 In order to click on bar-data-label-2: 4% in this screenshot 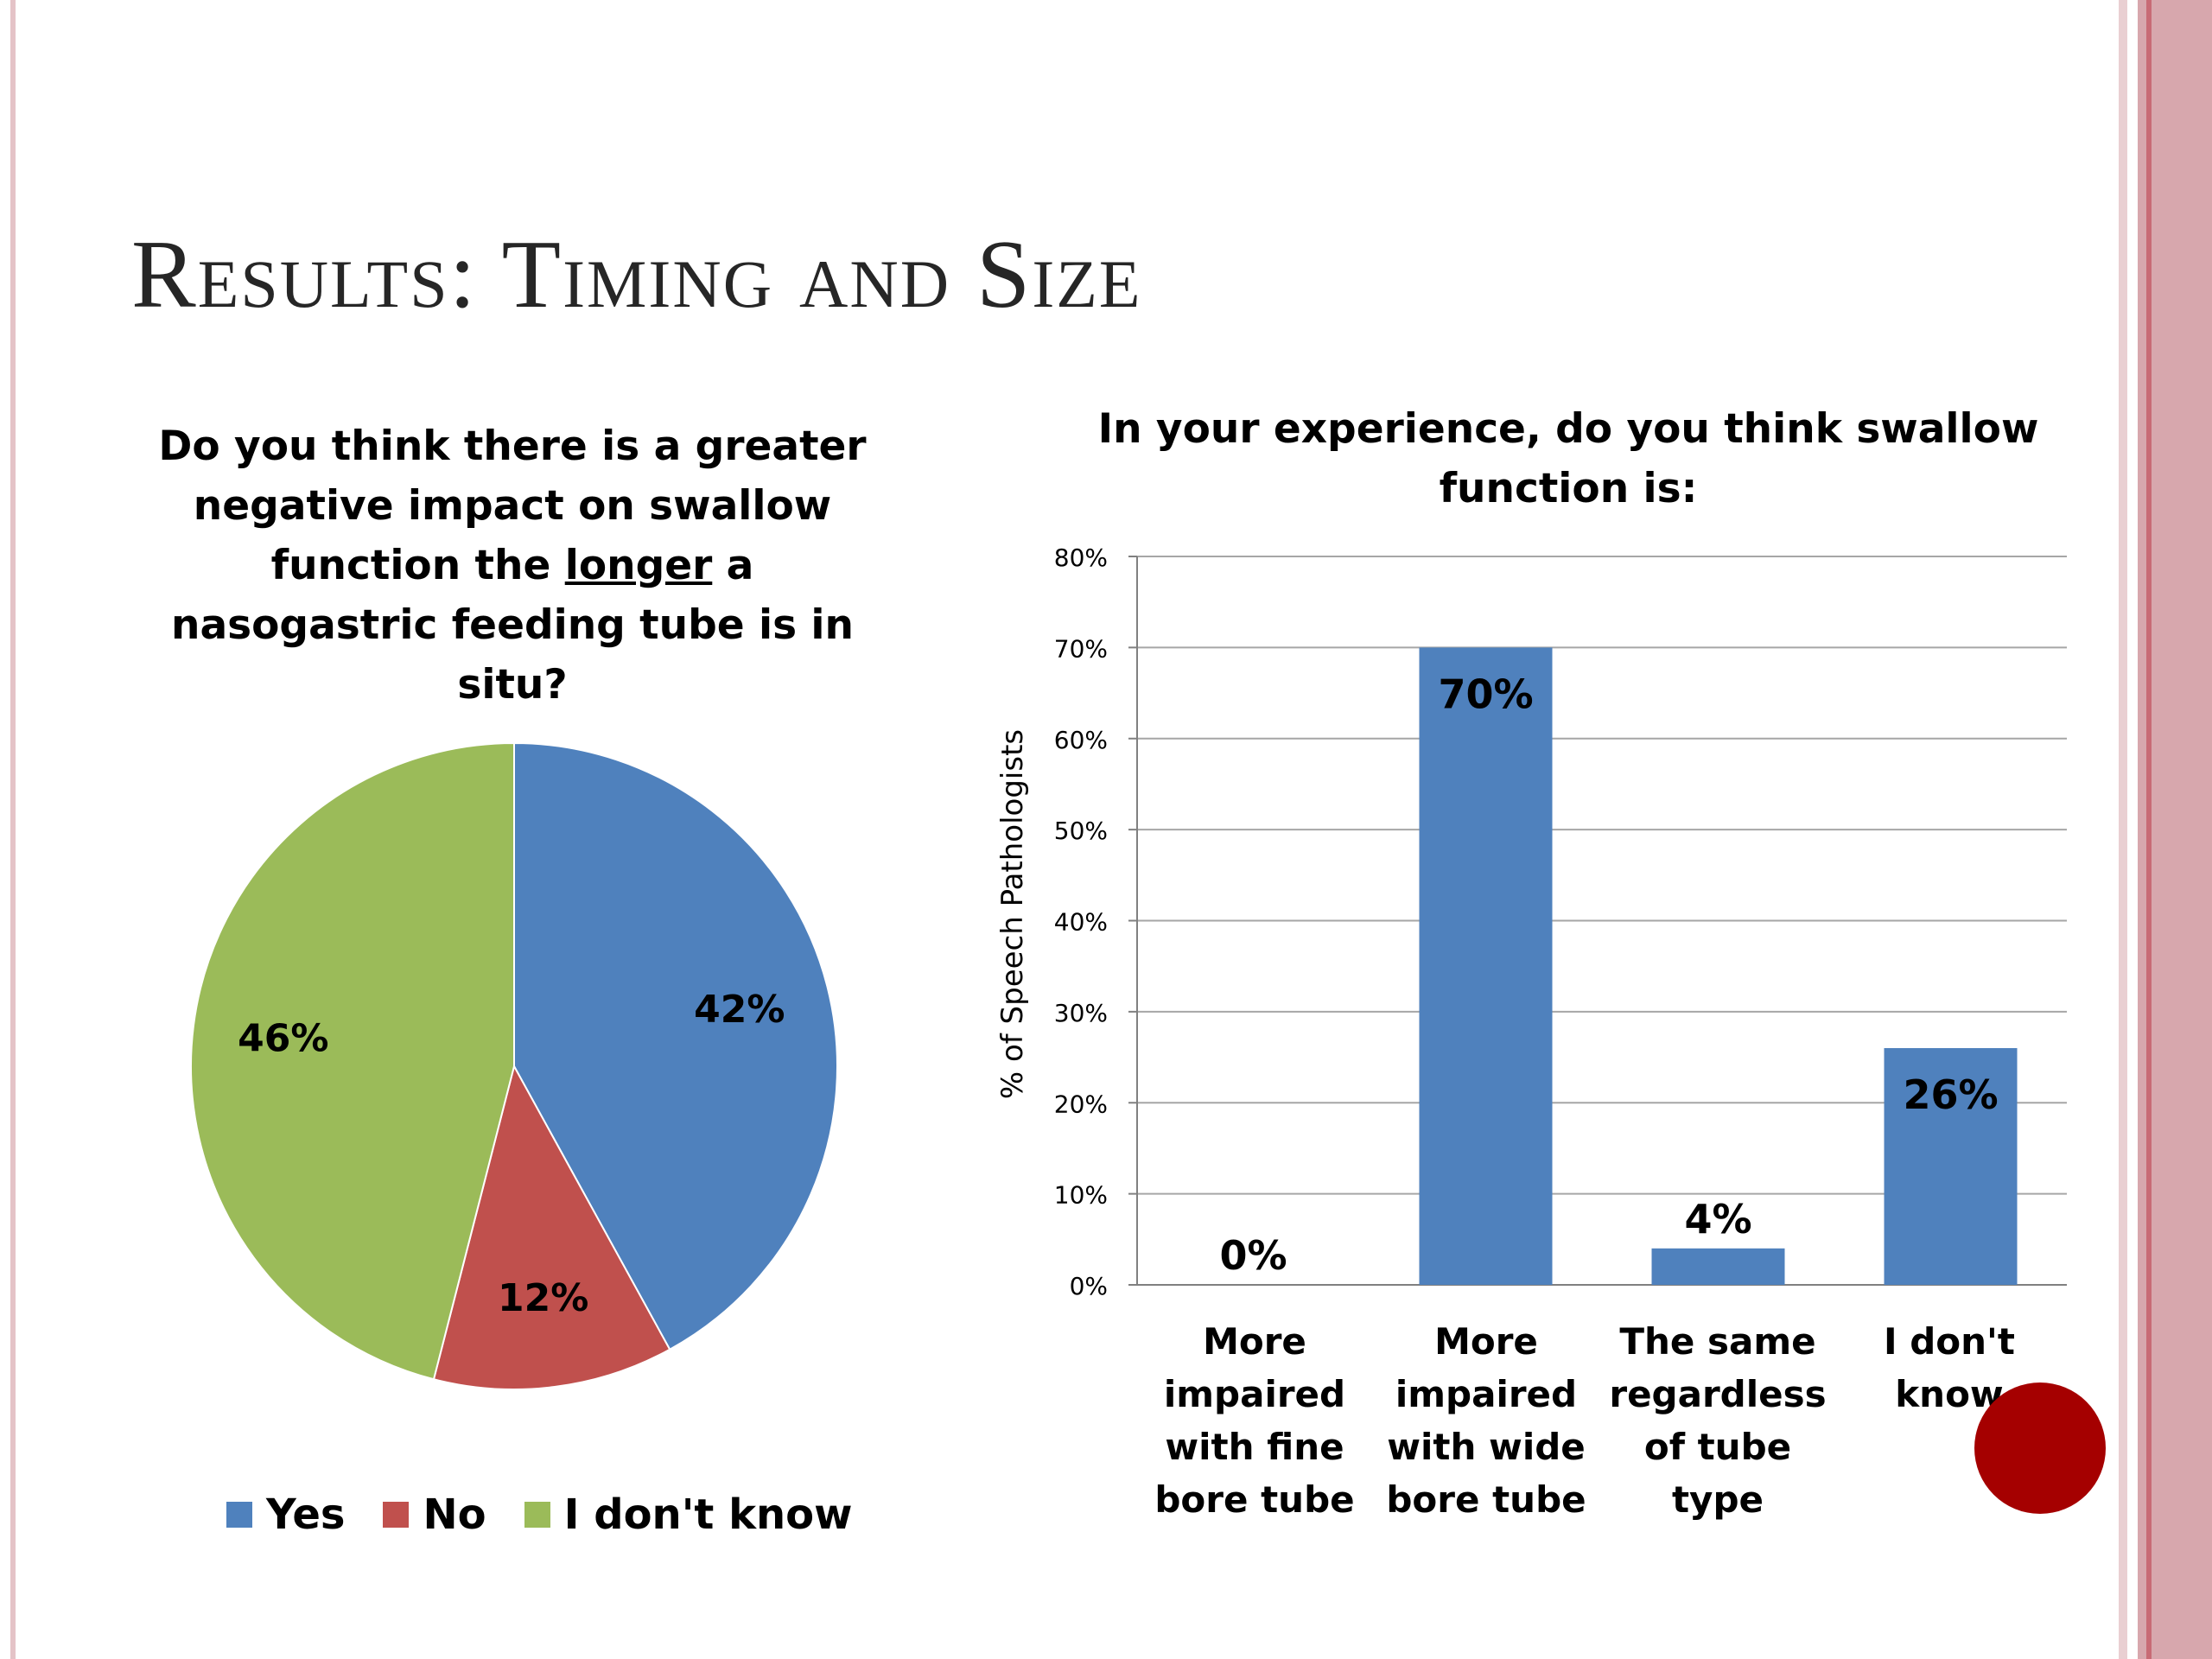, I will do `click(1717, 1219)`.